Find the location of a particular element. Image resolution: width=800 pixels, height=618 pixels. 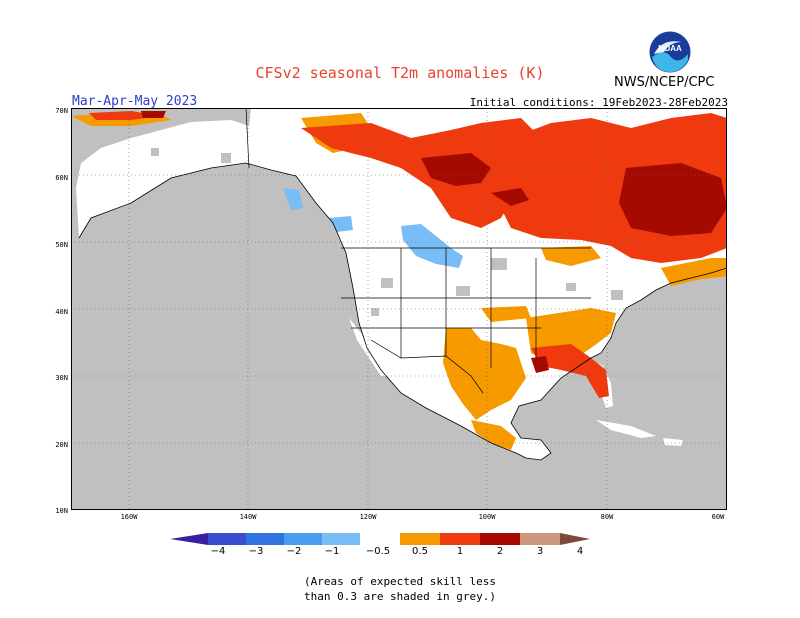

forecast-period: Mar-Apr-May 2023 is located at coordinates (135, 101).